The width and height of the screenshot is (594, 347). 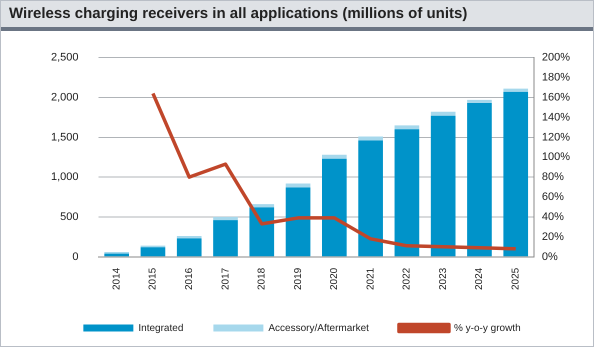 I want to click on x-tick-label: 2019, so click(x=298, y=278).